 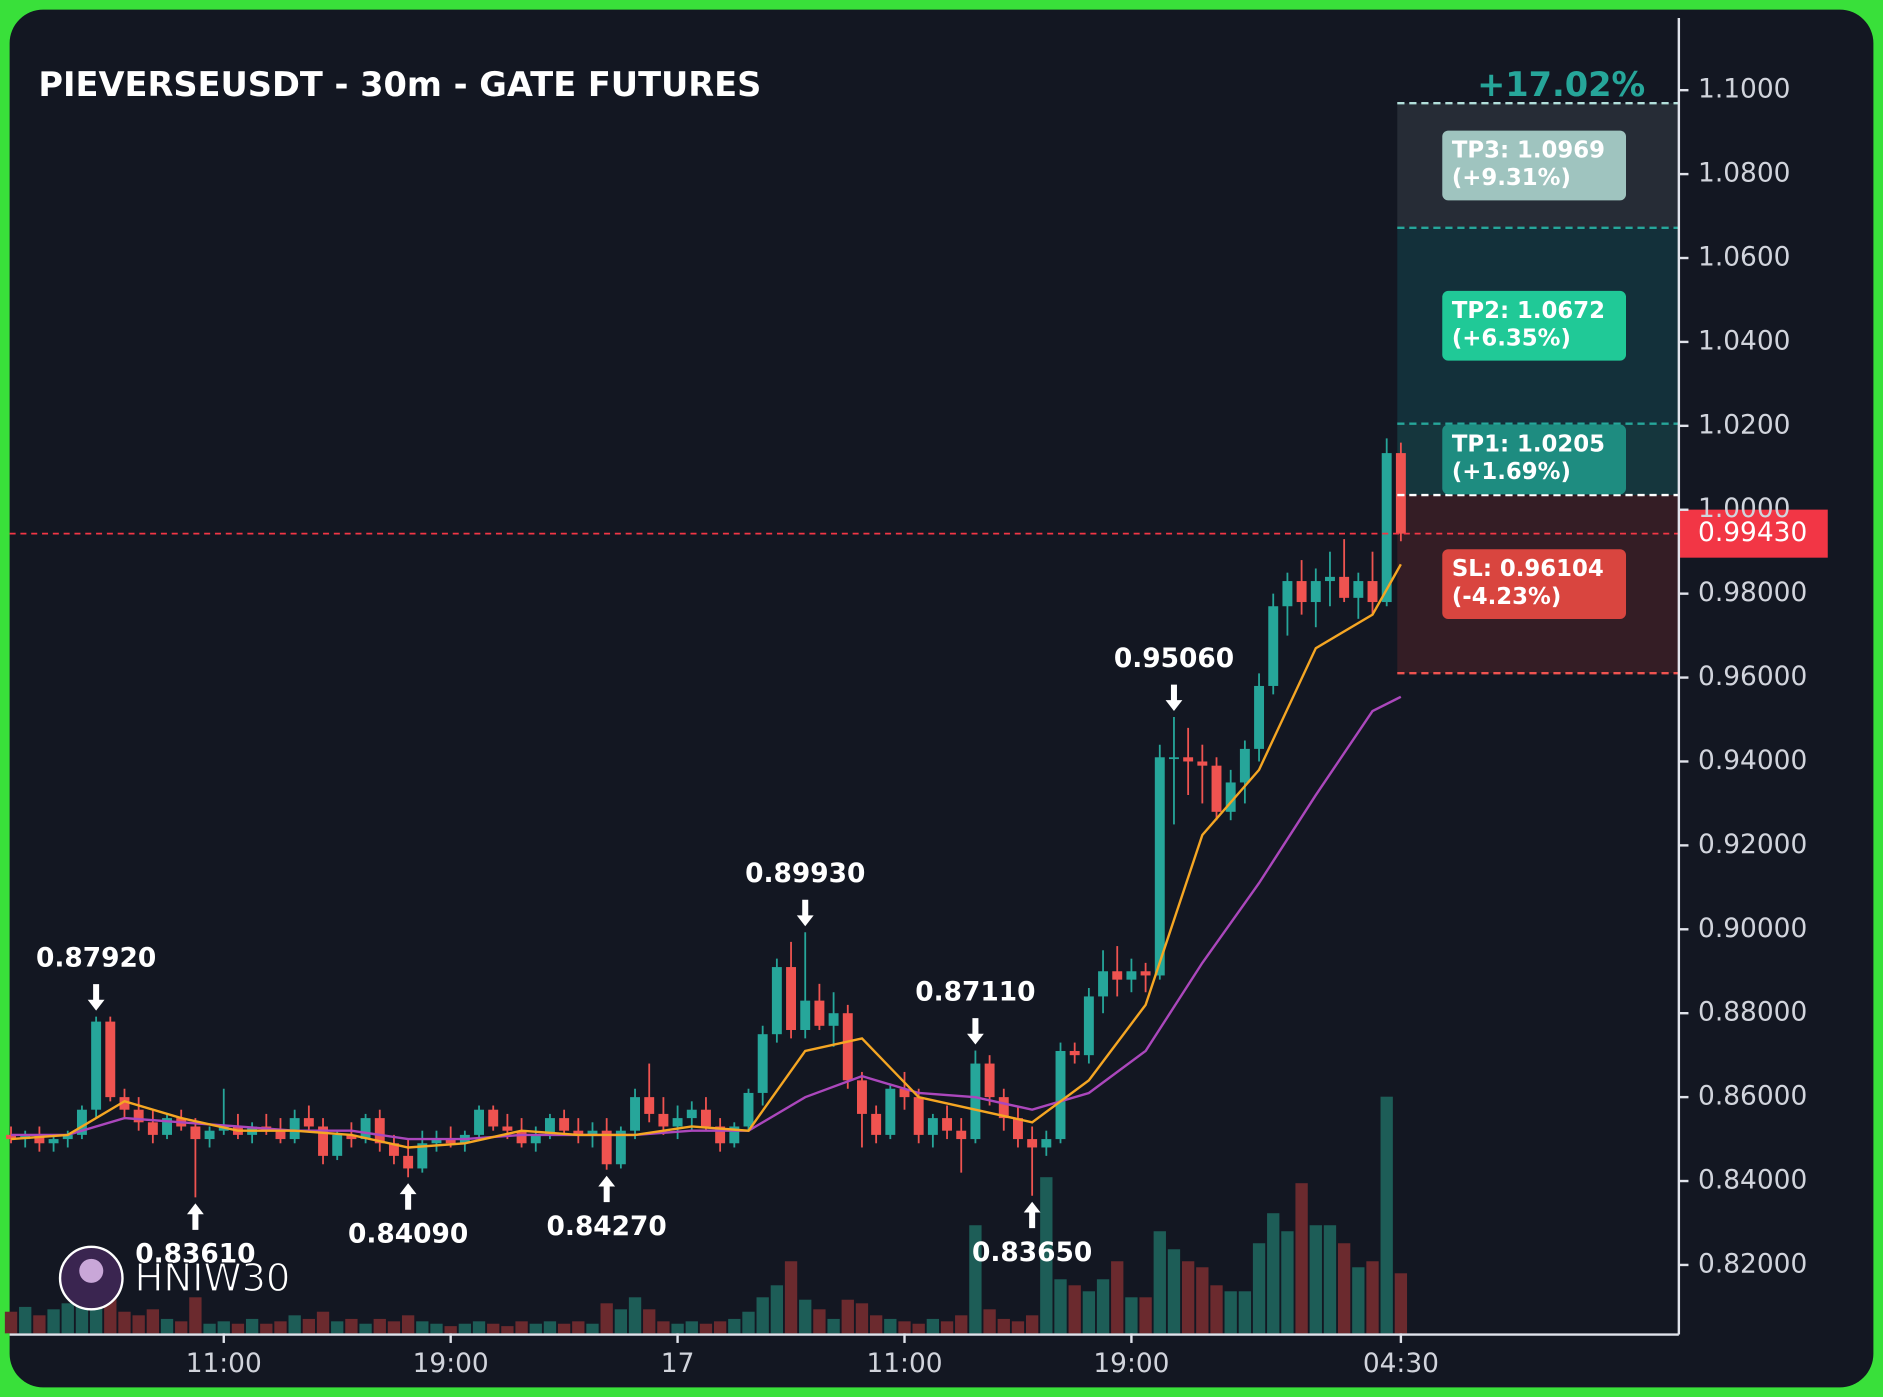 What do you see at coordinates (195, 1254) in the screenshot?
I see `annotation-label: 0.83610` at bounding box center [195, 1254].